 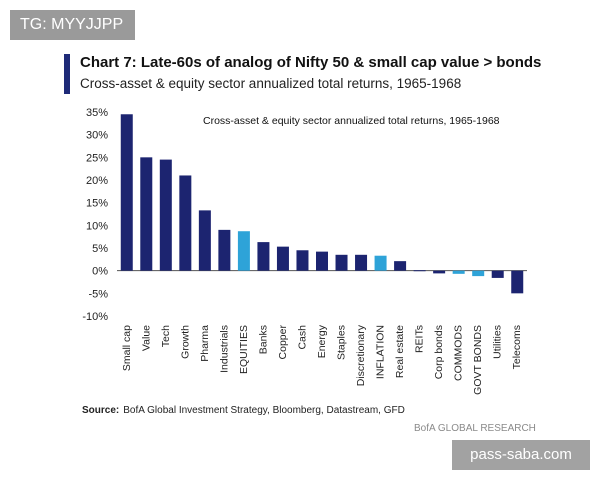 I want to click on brand-label: BofA GLOBAL RESEARCH, so click(x=475, y=428).